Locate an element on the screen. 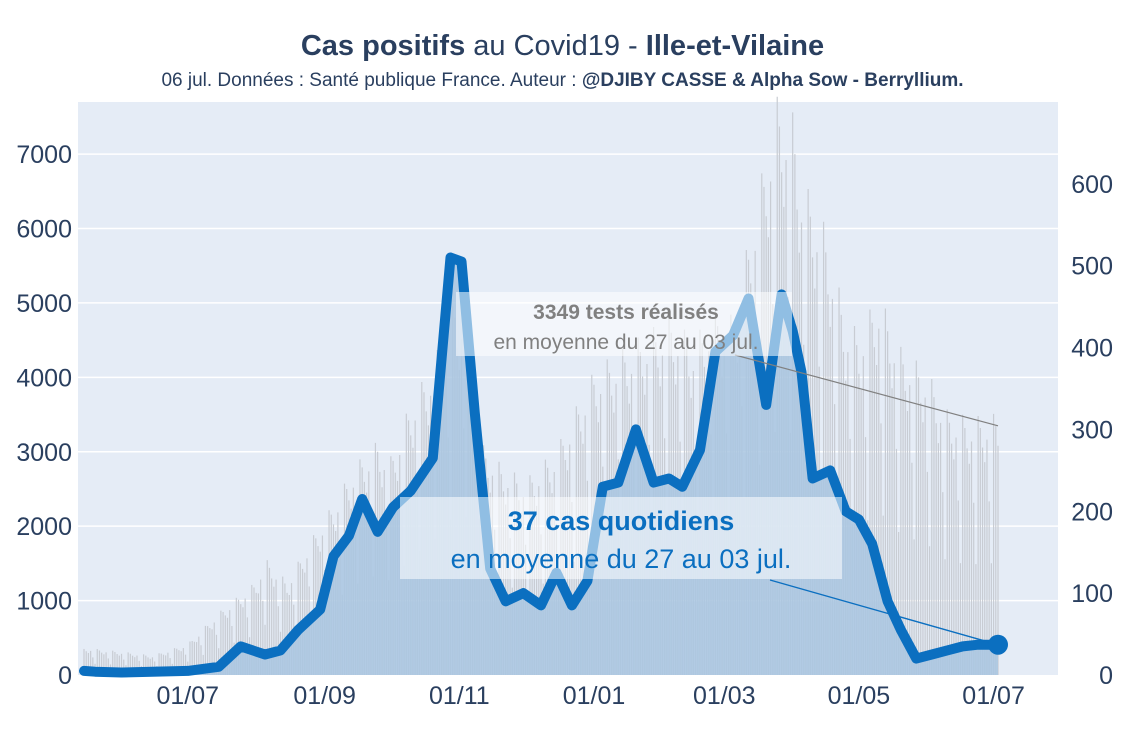 This screenshot has height=750, width=1125. x-tick-label: 01/01 is located at coordinates (594, 696).